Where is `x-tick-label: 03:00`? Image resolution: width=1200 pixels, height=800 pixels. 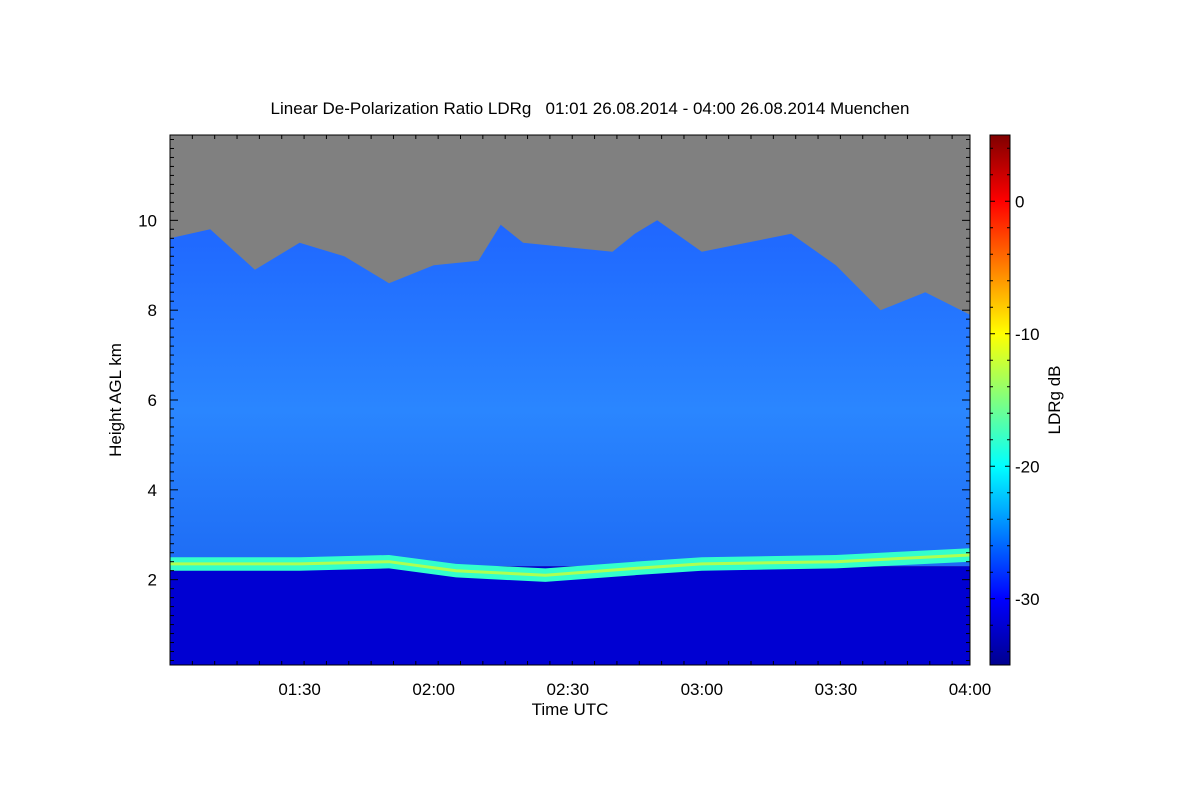
x-tick-label: 03:00 is located at coordinates (702, 689).